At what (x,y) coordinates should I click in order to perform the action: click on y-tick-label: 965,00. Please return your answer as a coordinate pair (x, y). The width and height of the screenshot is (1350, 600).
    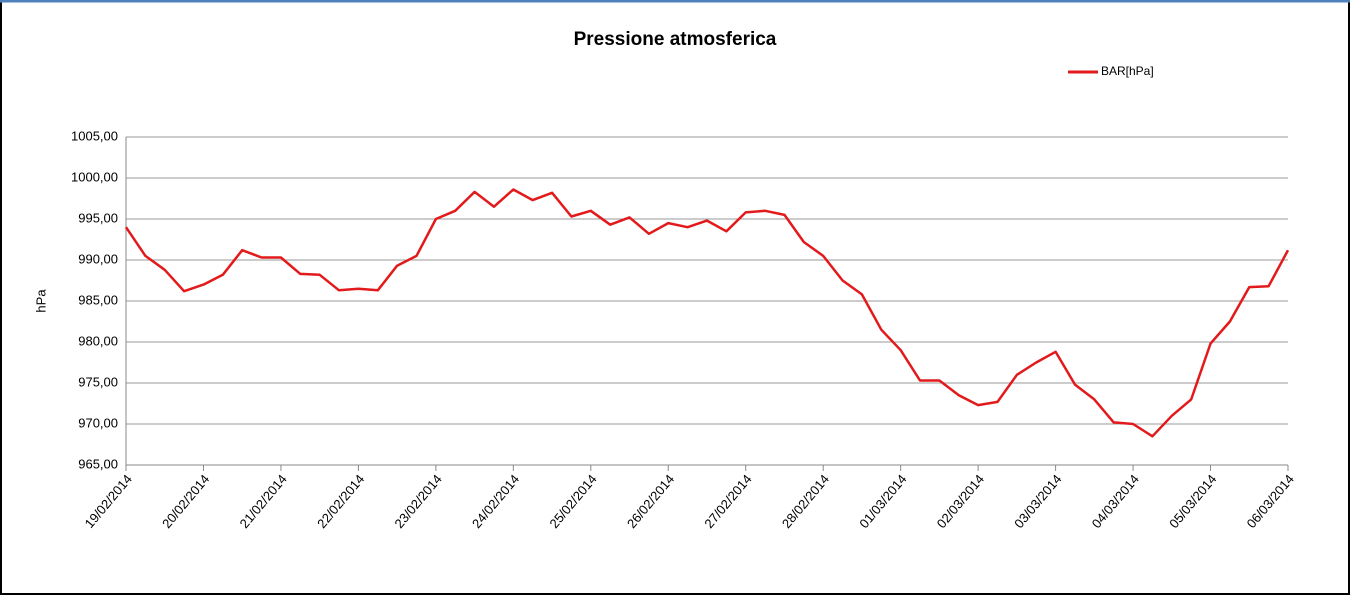
    Looking at the image, I should click on (98, 463).